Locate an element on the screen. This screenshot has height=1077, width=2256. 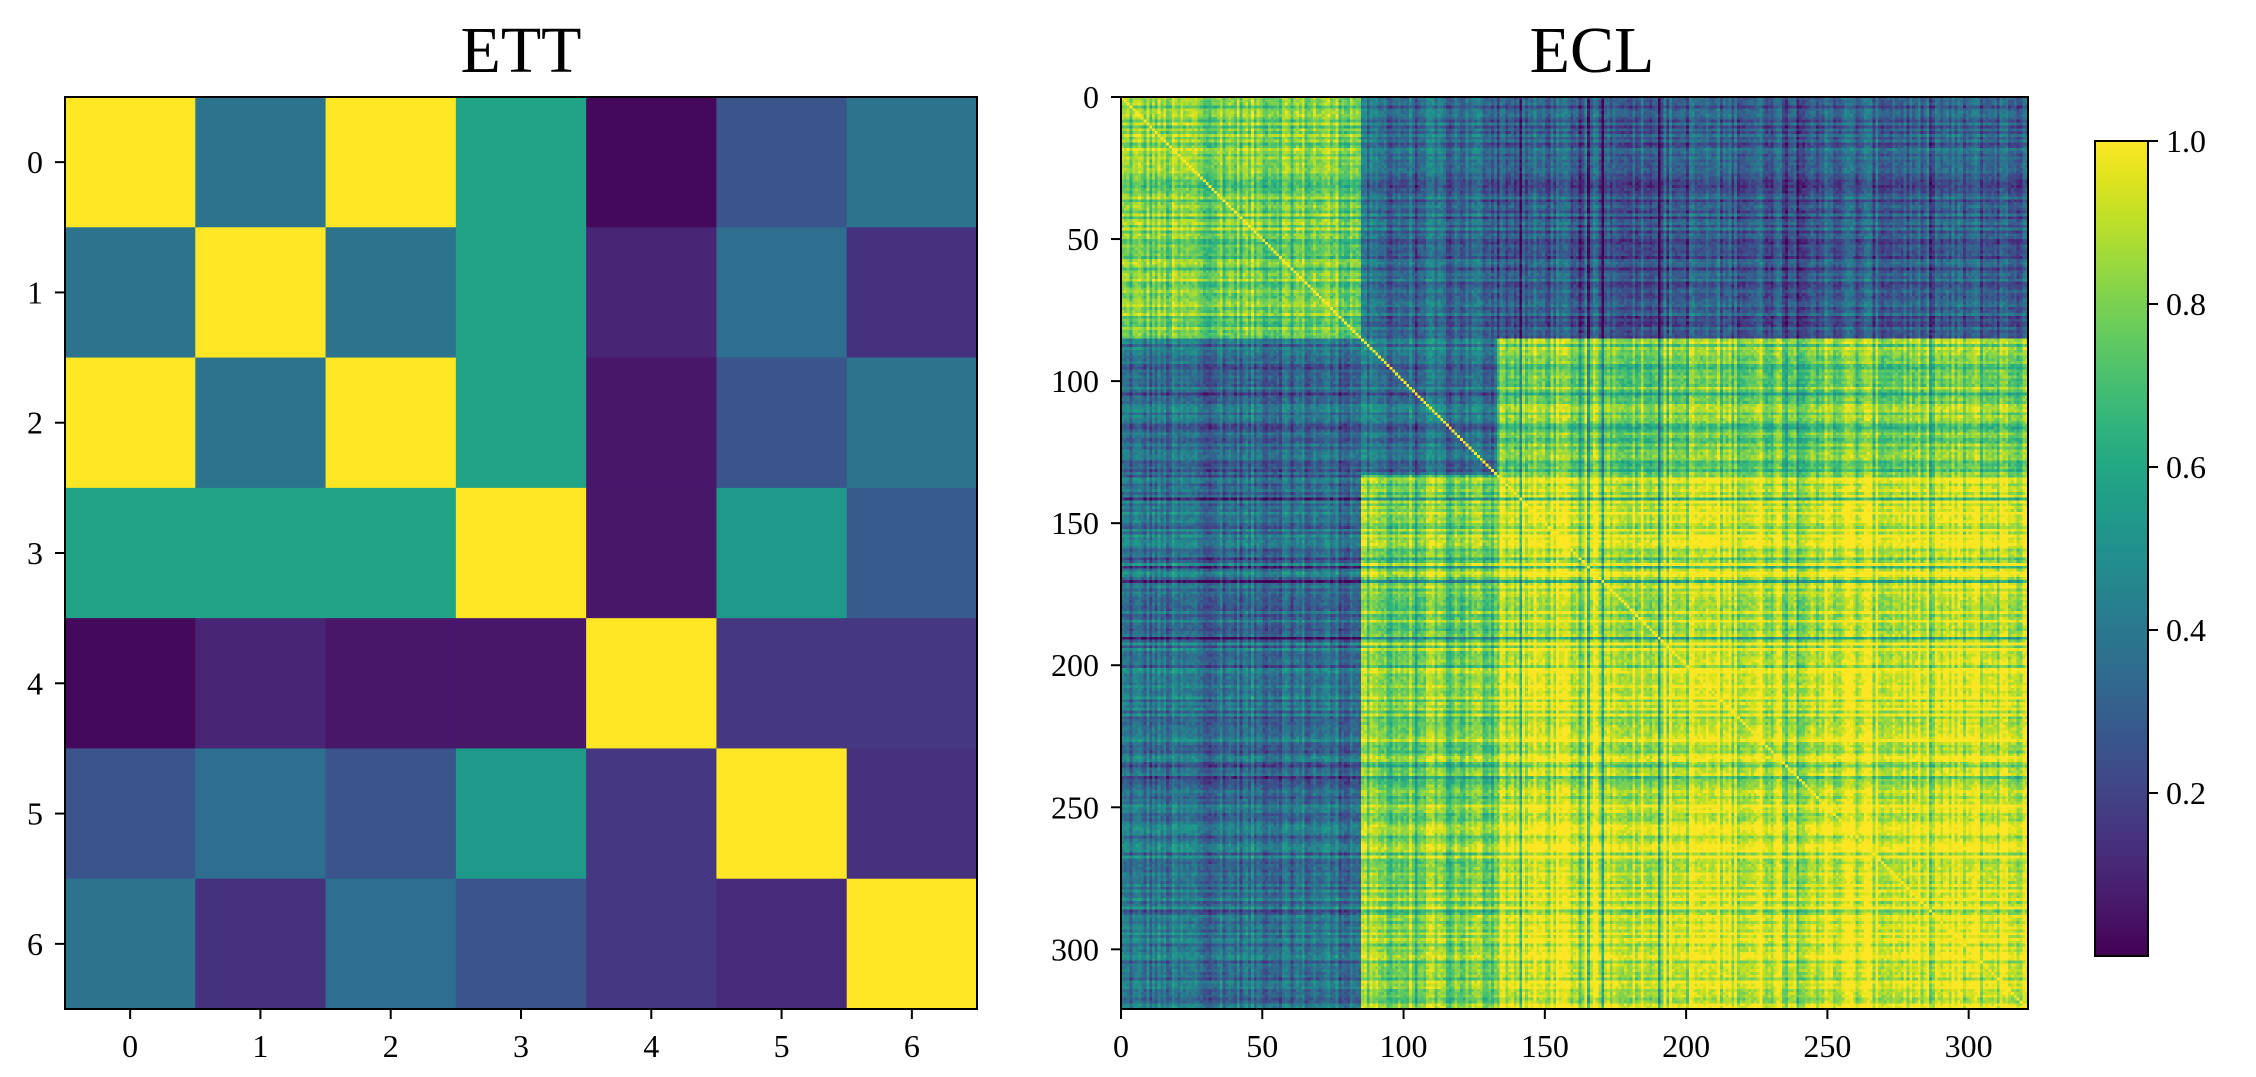
colorbar-gradient is located at coordinates (2121, 548).